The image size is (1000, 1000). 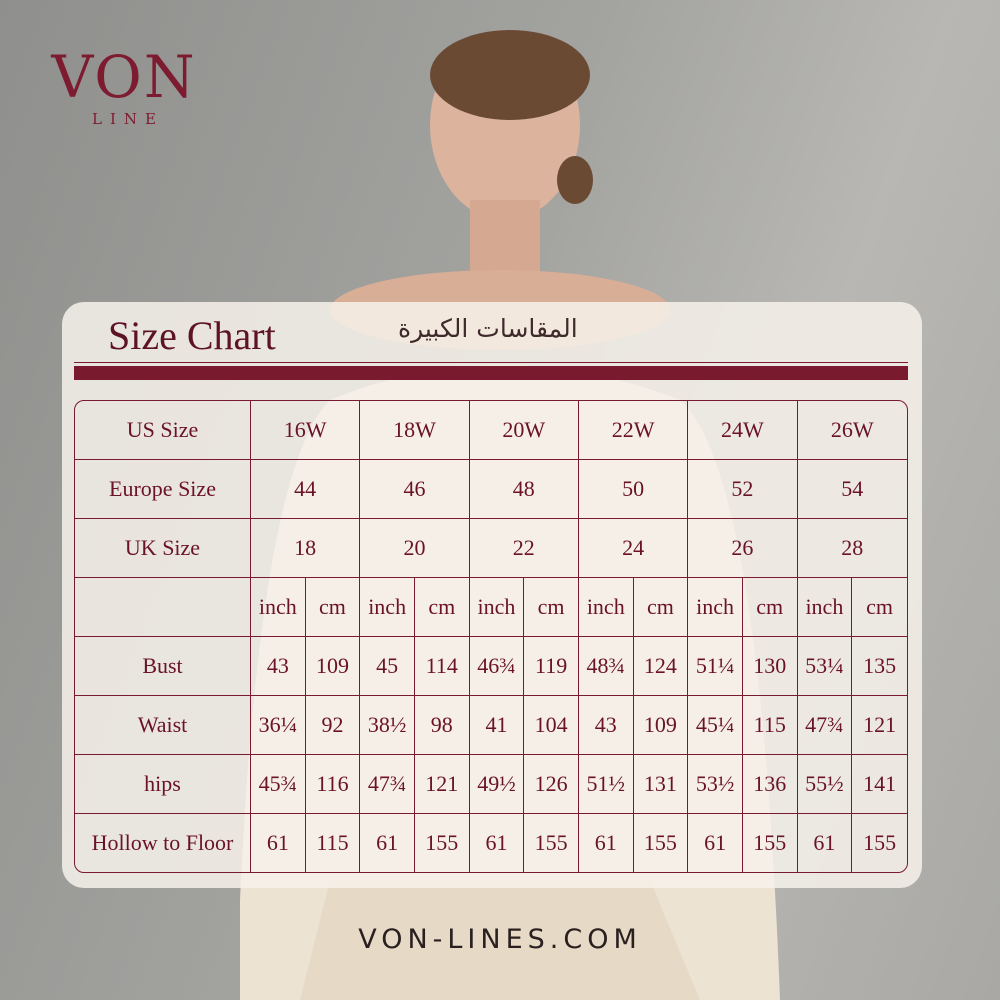 What do you see at coordinates (415, 548) in the screenshot?
I see `size-cell: 20` at bounding box center [415, 548].